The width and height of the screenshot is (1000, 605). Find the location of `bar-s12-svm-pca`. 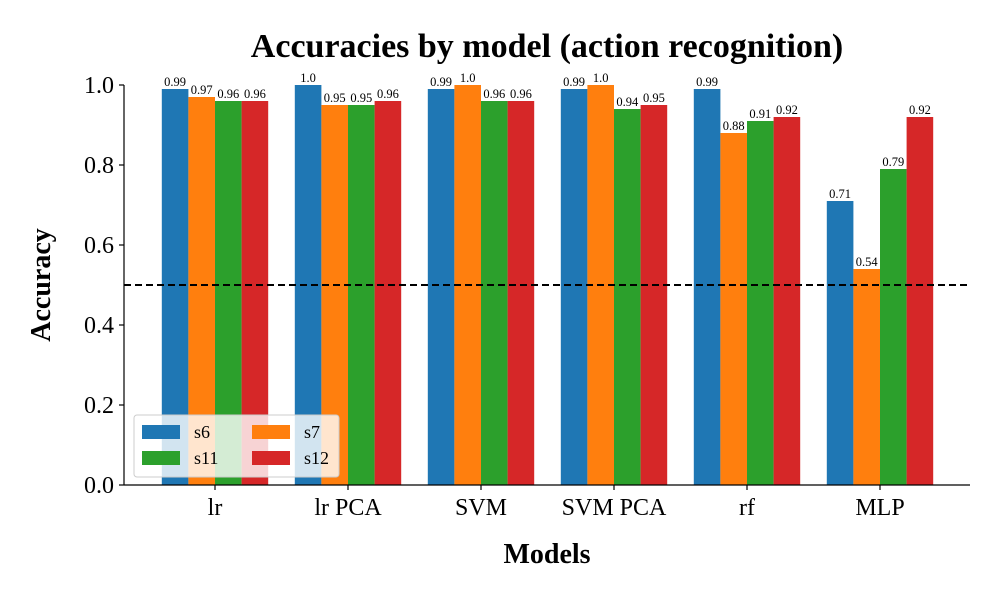

bar-s12-svm-pca is located at coordinates (654, 295).